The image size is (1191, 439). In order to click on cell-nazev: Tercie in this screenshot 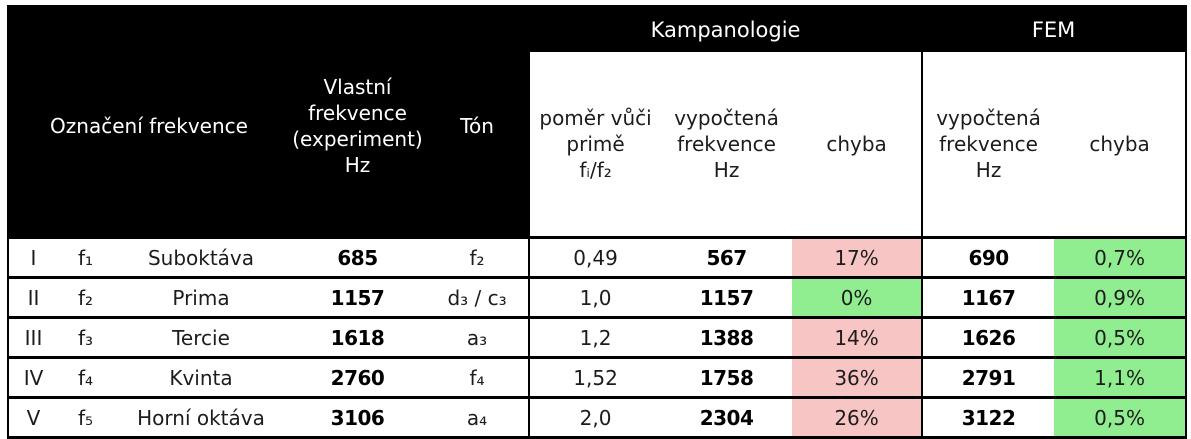, I will do `click(201, 338)`.